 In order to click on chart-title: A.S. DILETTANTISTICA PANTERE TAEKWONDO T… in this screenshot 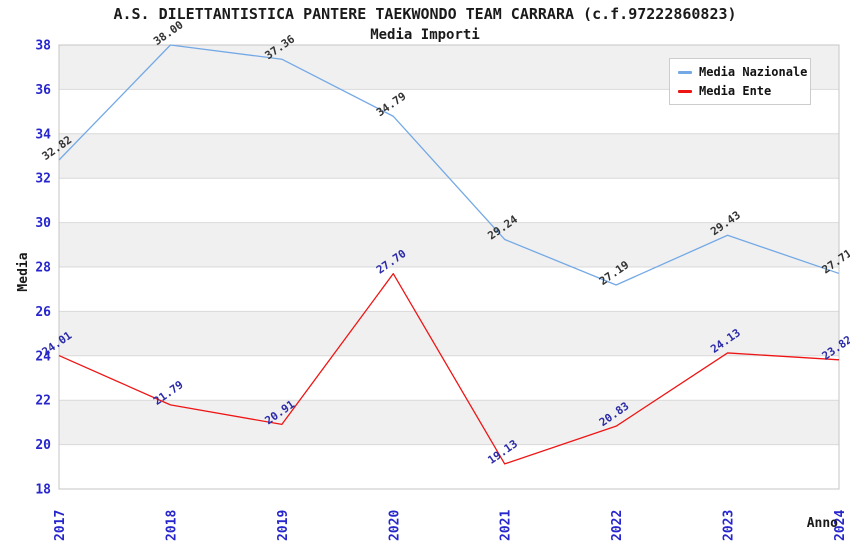, I will do `click(425, 14)`.